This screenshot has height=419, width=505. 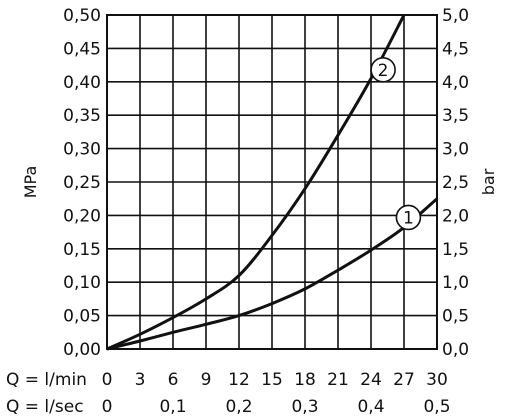 I want to click on y-tick-label-mpa: 0,45, so click(x=82, y=49).